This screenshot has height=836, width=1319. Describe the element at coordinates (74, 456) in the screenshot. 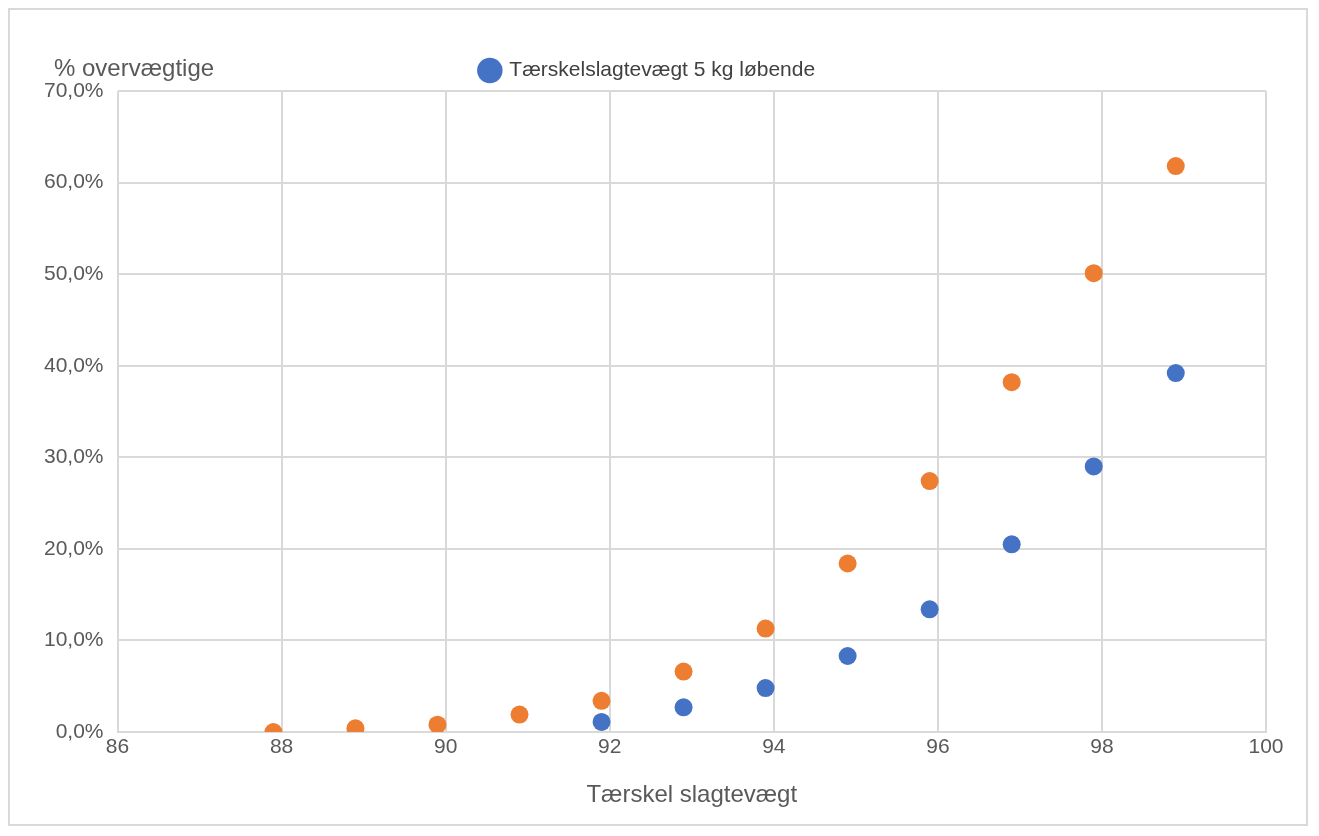

I see `y-tick-label: 30,0%` at that location.